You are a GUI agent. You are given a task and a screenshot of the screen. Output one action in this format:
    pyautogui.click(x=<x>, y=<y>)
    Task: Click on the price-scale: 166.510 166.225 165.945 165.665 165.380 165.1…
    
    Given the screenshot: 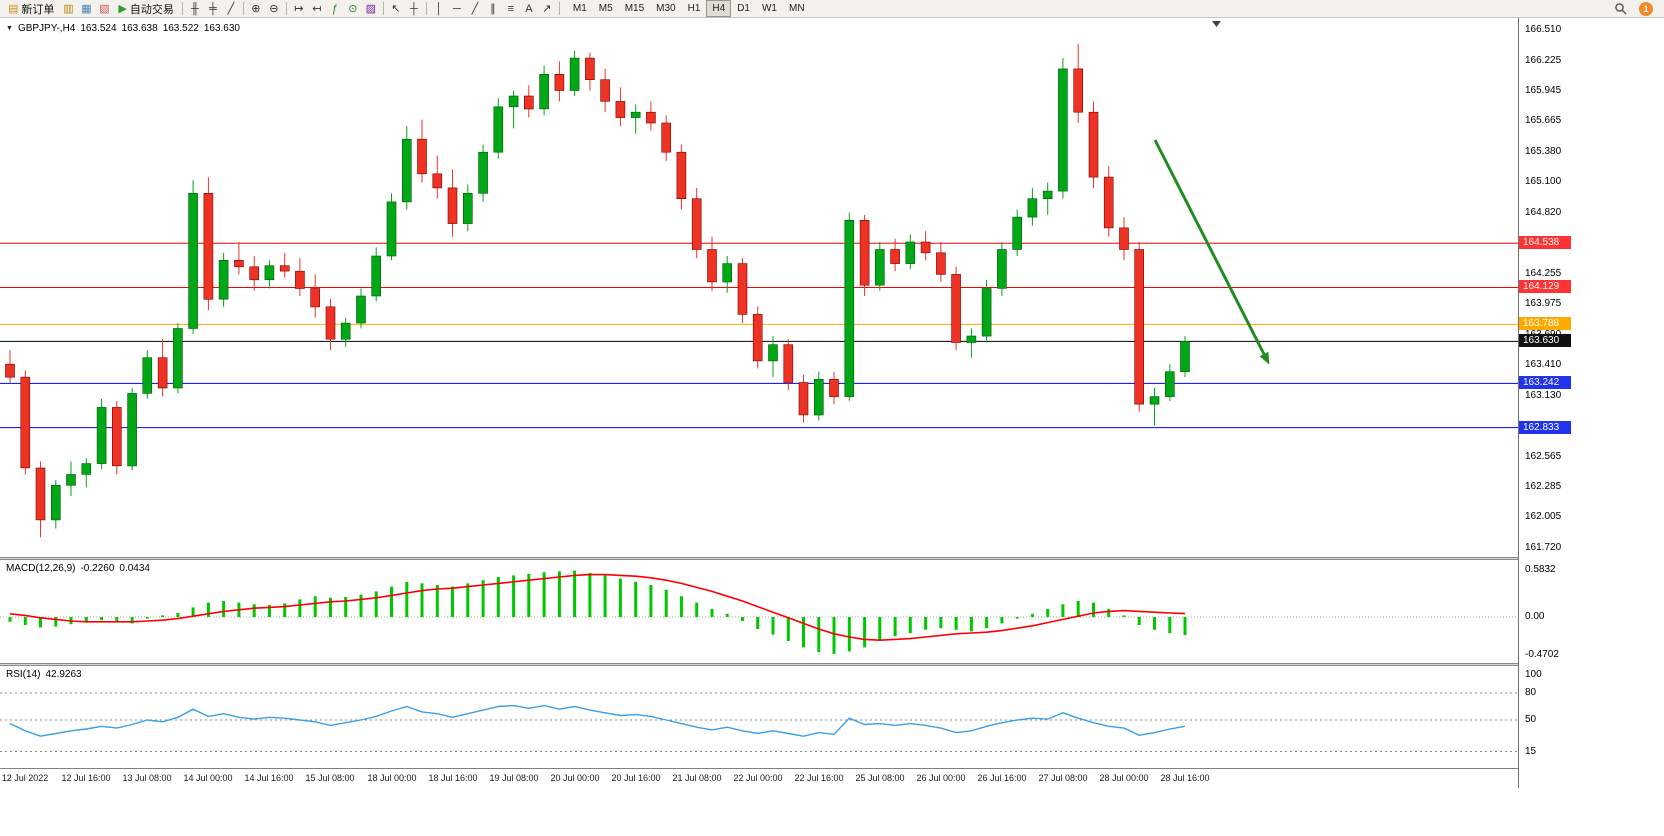 What is the action you would take?
    pyautogui.click(x=1591, y=403)
    